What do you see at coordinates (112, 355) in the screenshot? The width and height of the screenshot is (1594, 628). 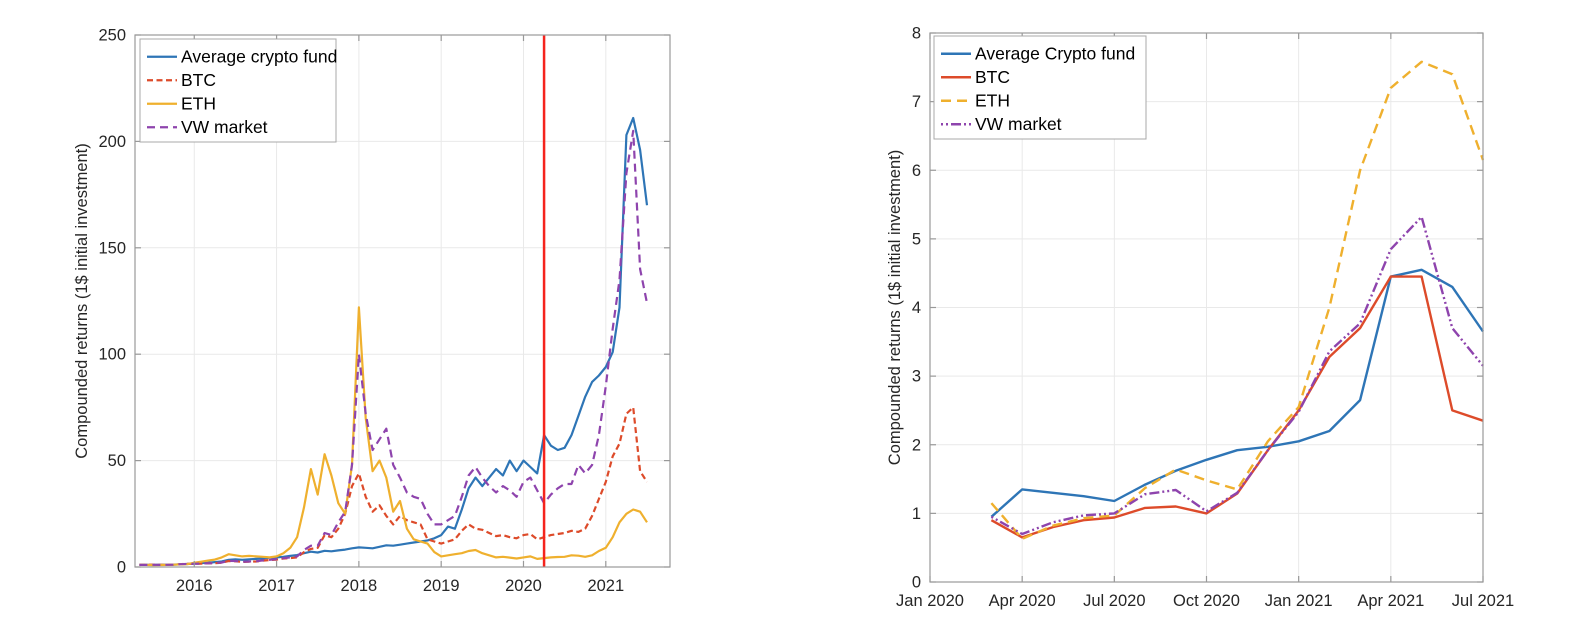 I see `y-tick-label: 100` at bounding box center [112, 355].